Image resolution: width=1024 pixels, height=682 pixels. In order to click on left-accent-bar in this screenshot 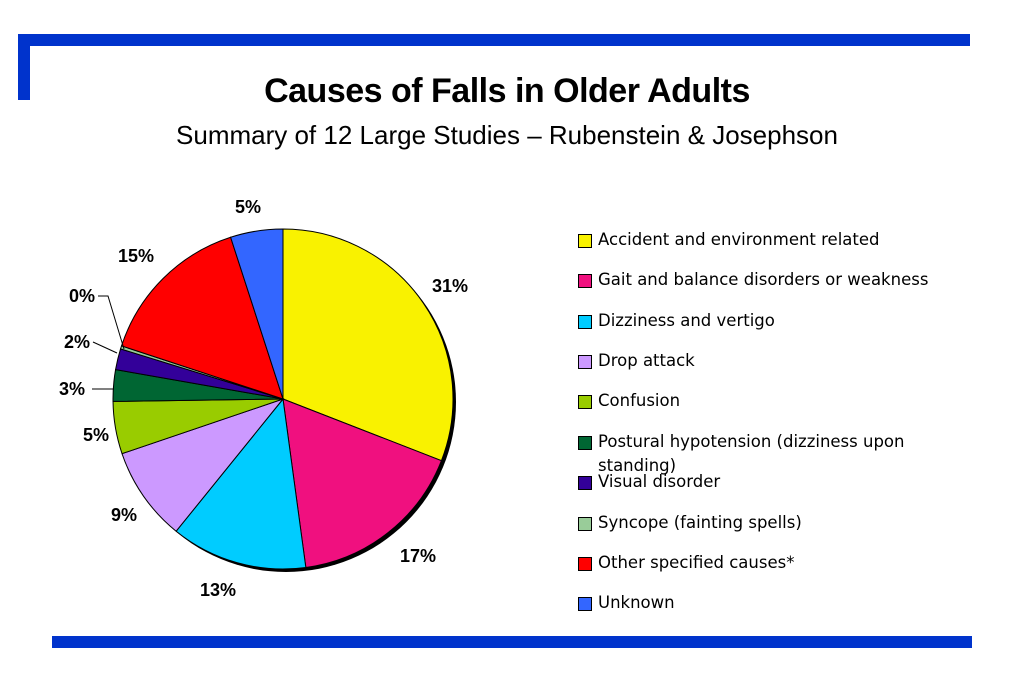, I will do `click(24, 67)`.